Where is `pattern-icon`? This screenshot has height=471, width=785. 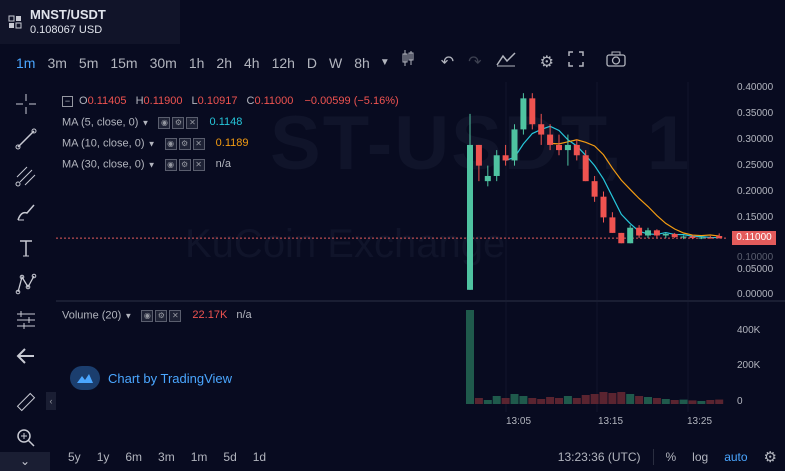 pattern-icon is located at coordinates (26, 284).